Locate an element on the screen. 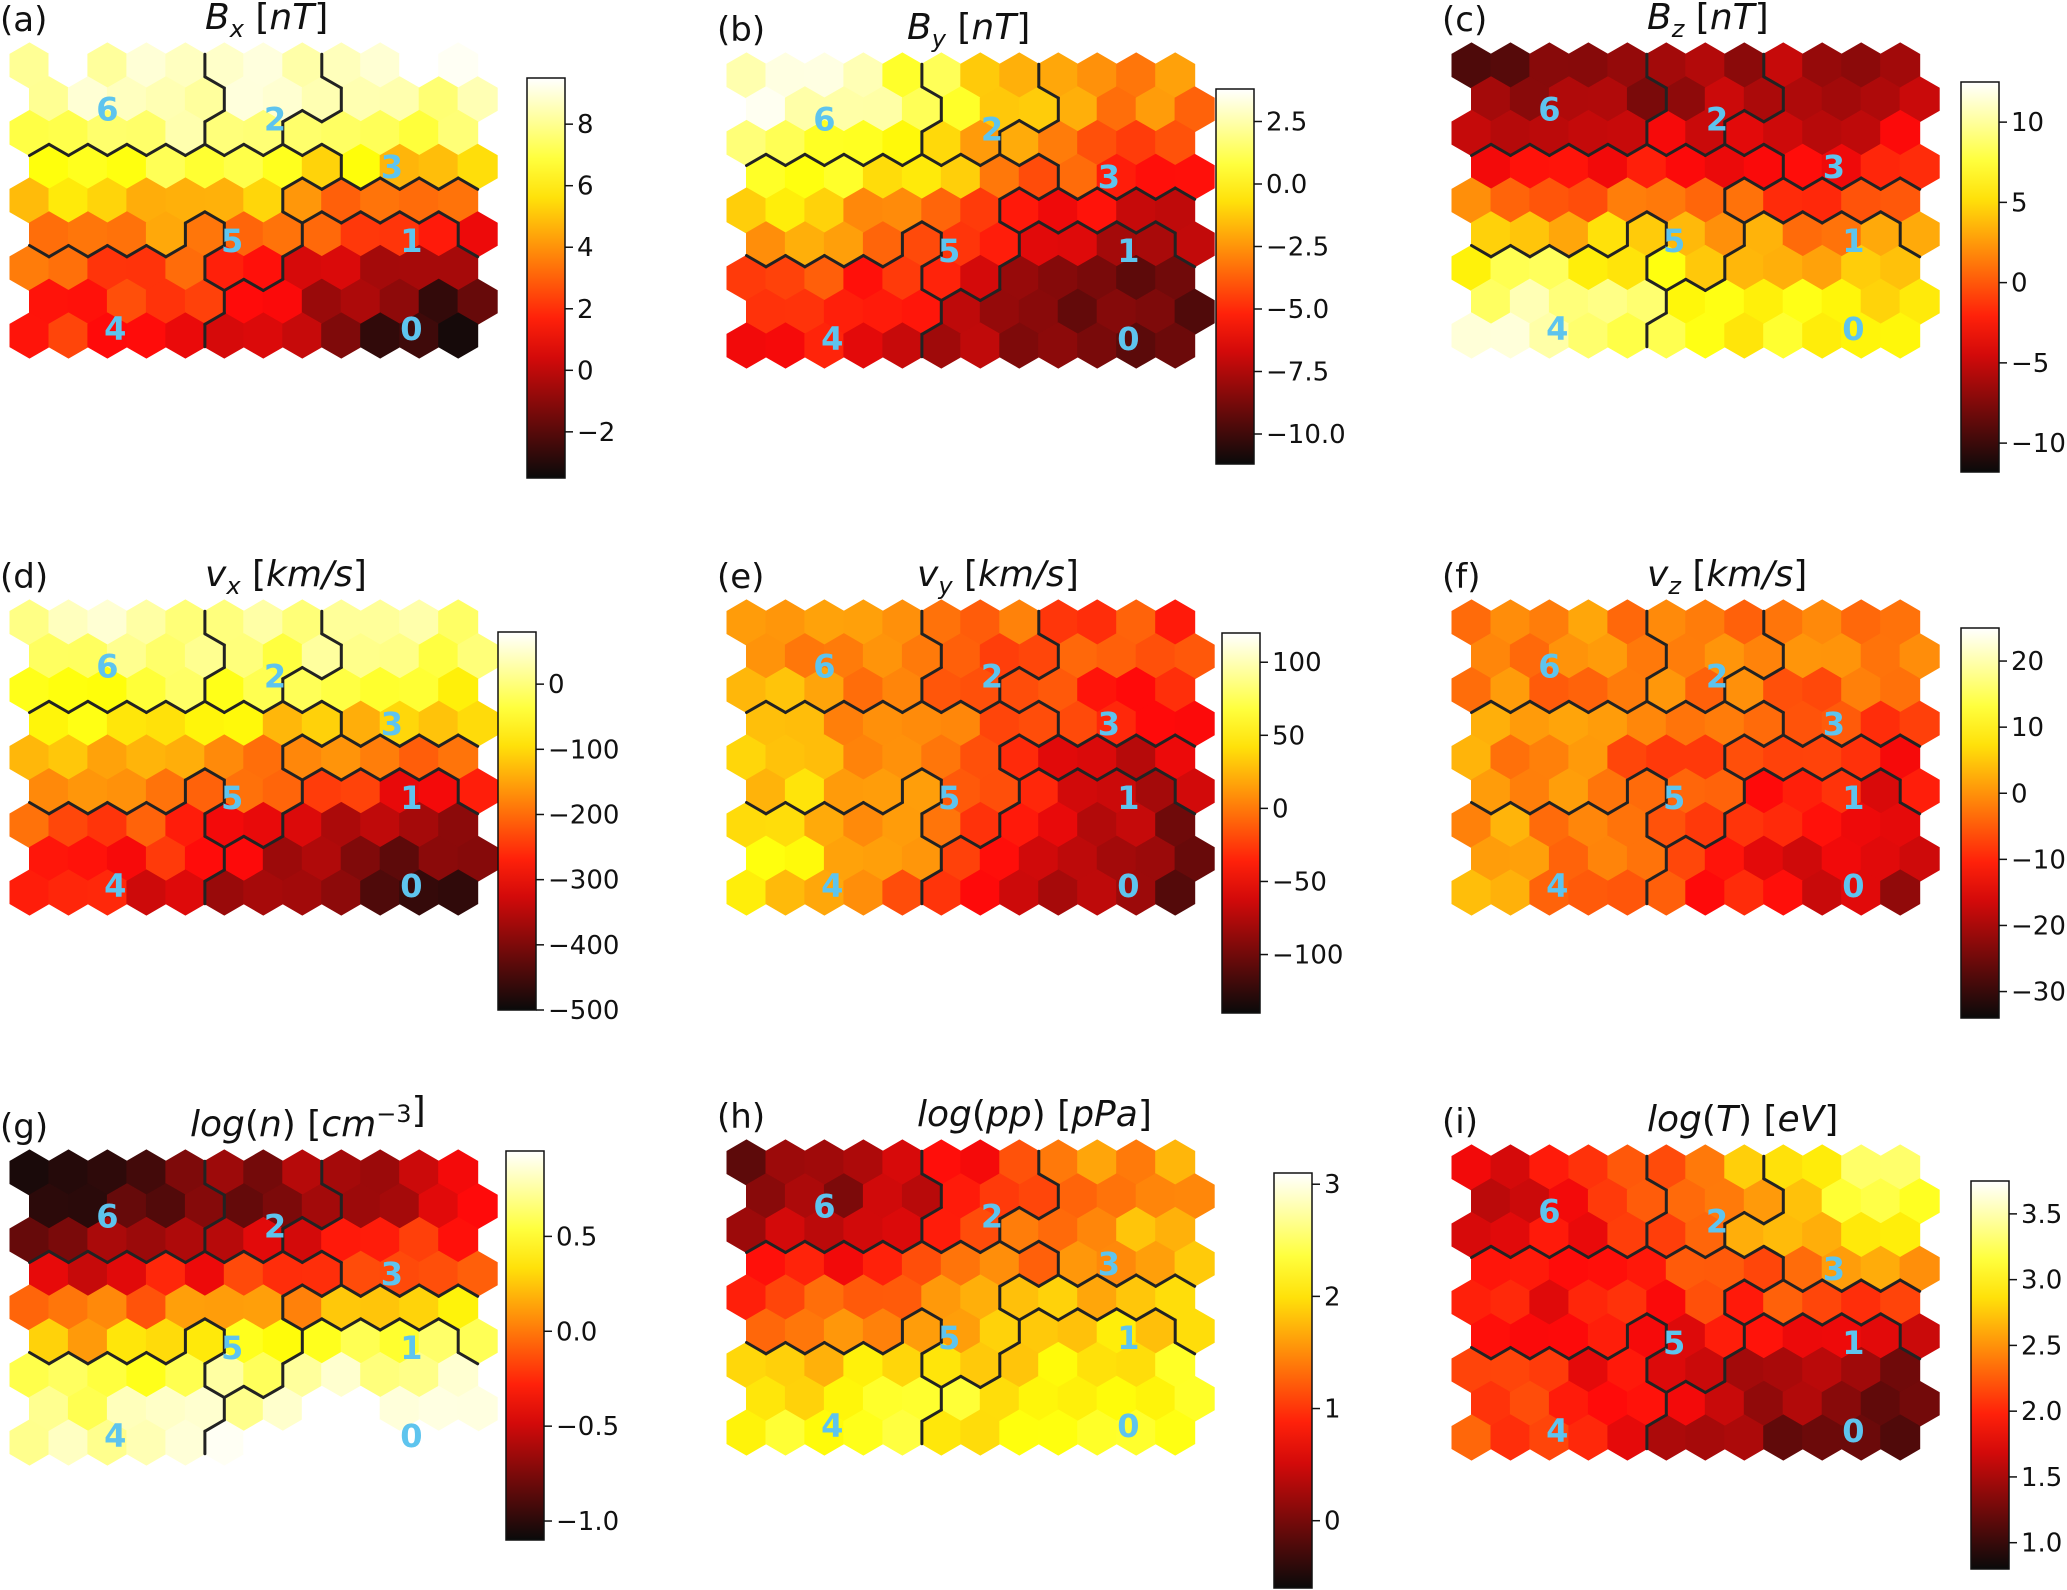 This screenshot has width=2067, height=1590. colorbar-tick-label: −100 is located at coordinates (583, 750).